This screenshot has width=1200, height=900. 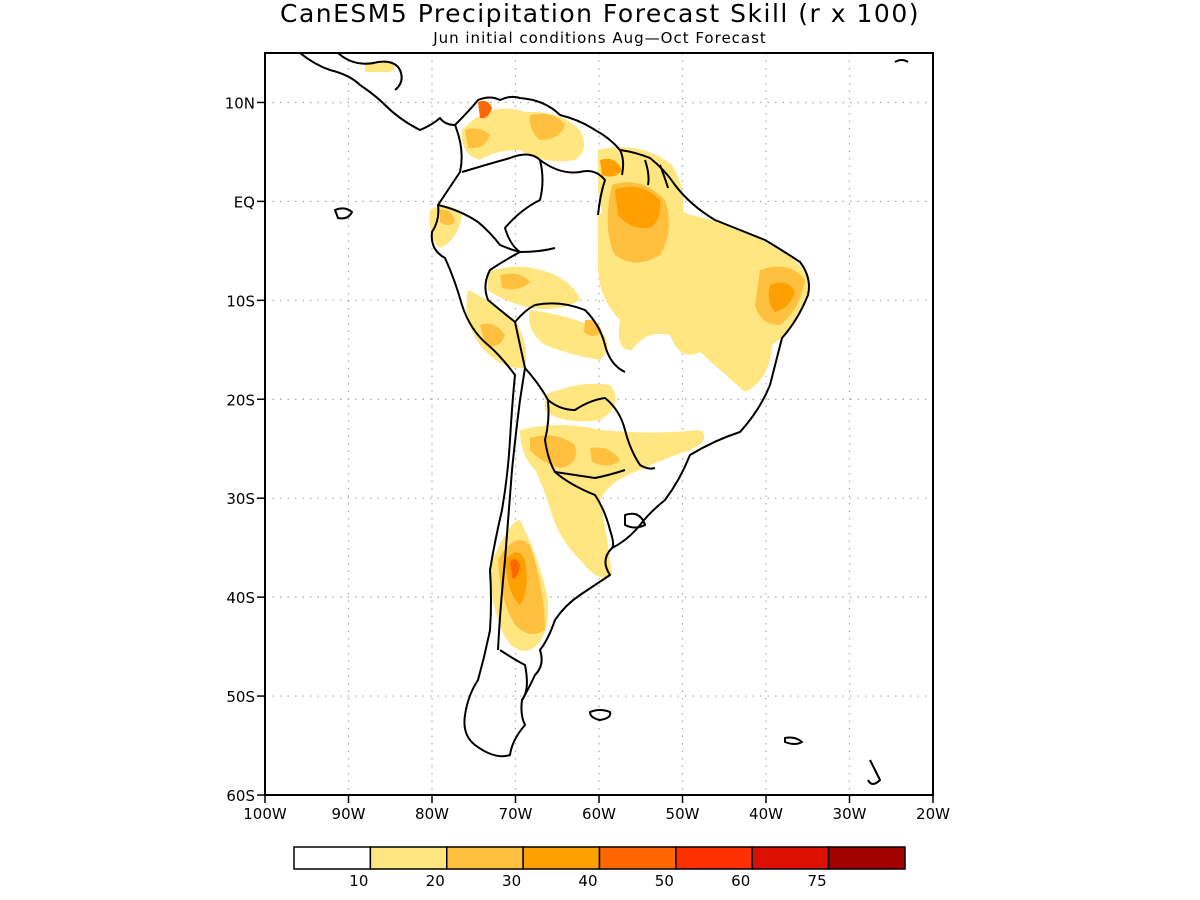 What do you see at coordinates (240, 301) in the screenshot?
I see `lat-tick-label: 10S` at bounding box center [240, 301].